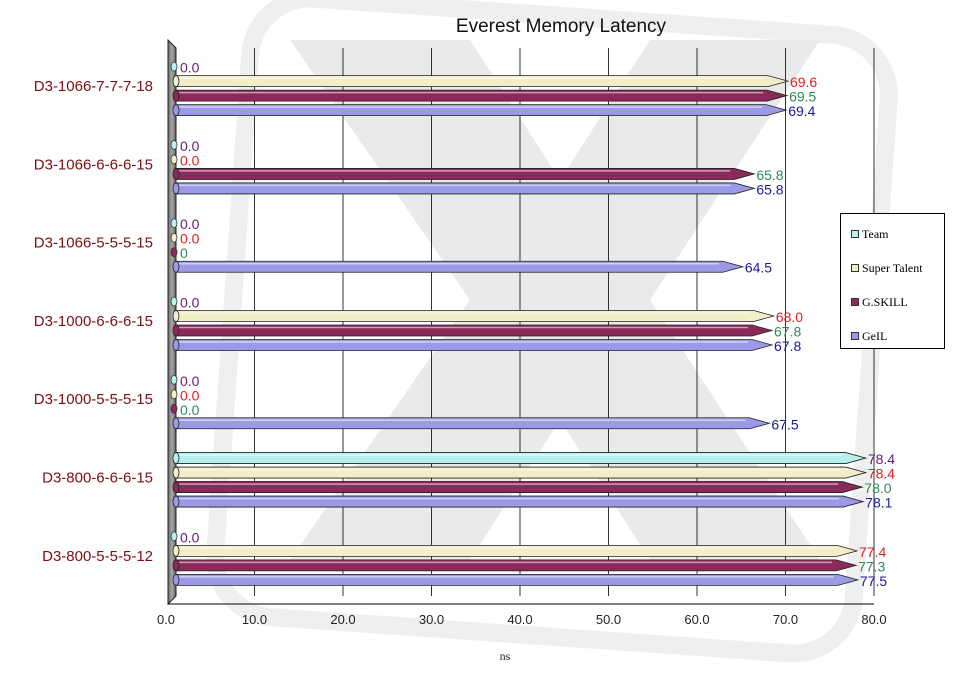  I want to click on legend-label-gskill: G.SKILL, so click(885, 301).